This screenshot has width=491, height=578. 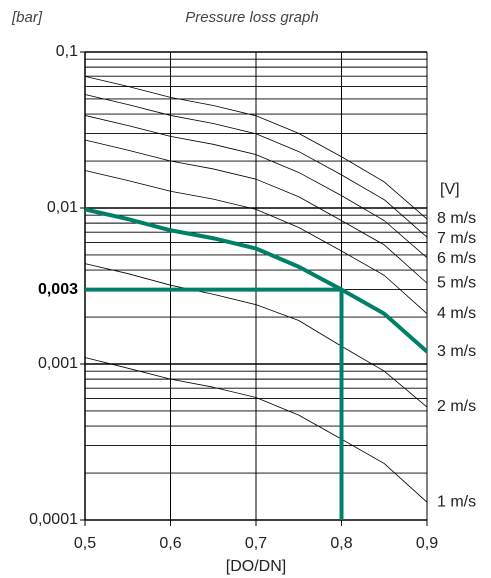 What do you see at coordinates (58, 363) in the screenshot?
I see `y-tick-label: 0,001` at bounding box center [58, 363].